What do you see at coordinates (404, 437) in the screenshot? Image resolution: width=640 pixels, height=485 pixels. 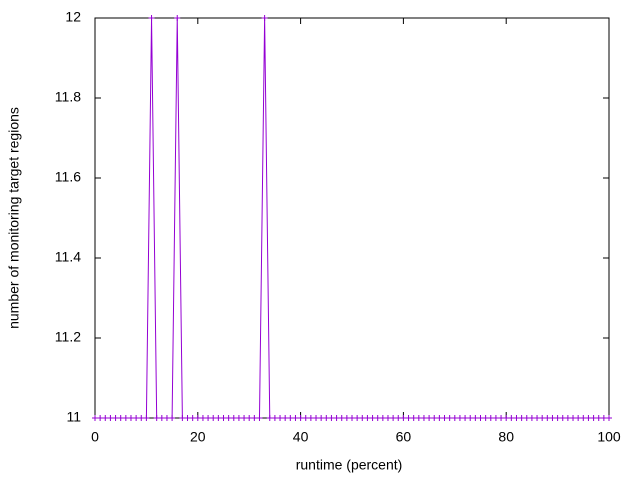 I see `x-tick-label: 60` at bounding box center [404, 437].